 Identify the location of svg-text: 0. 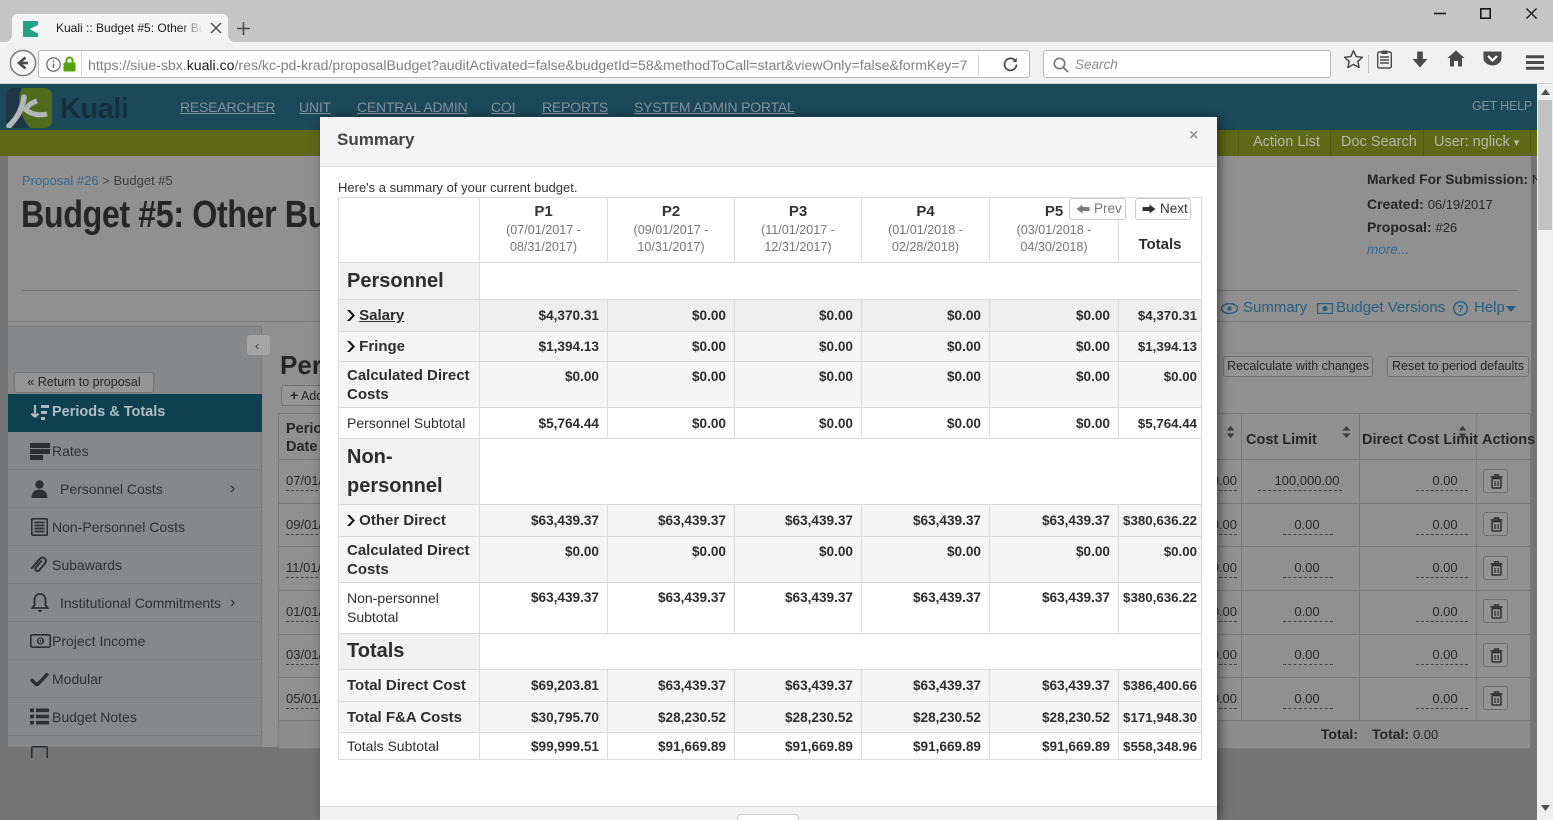
(41, 642).